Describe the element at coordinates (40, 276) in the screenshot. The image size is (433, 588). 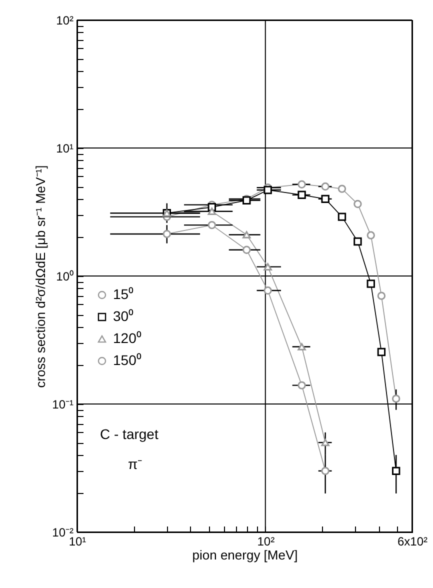
I see `y-axis-title: cross section d²σ/dΩdE [μb sr⁻¹ MeV⁻¹]` at that location.